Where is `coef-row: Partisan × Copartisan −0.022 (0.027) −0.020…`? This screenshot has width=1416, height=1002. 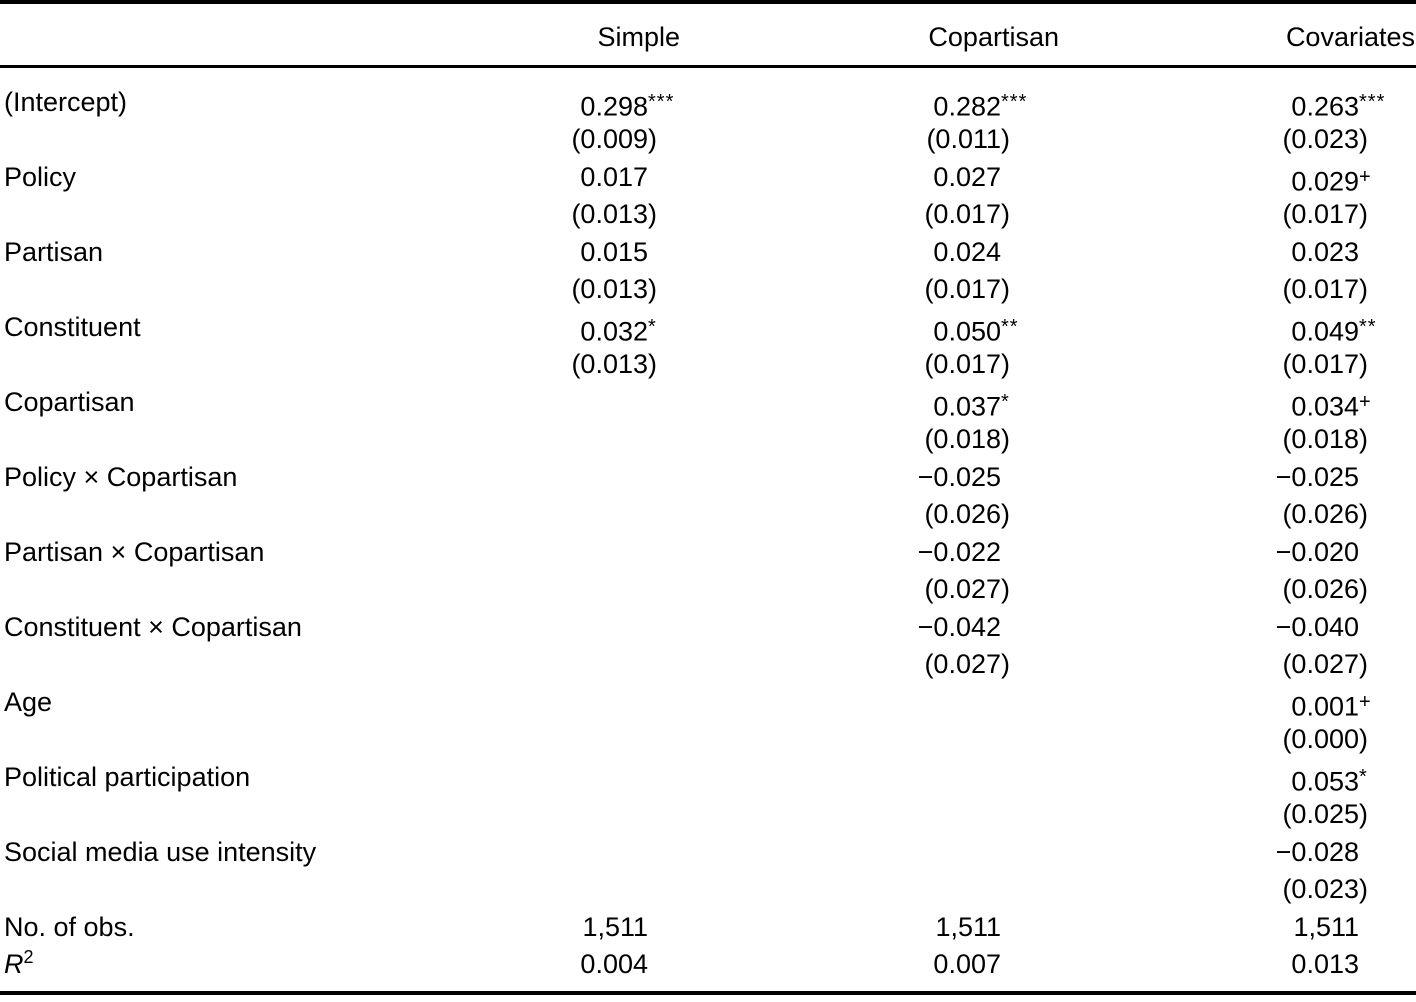
coef-row: Partisan × Copartisan −0.022 (0.027) −0.020… is located at coordinates (708, 571).